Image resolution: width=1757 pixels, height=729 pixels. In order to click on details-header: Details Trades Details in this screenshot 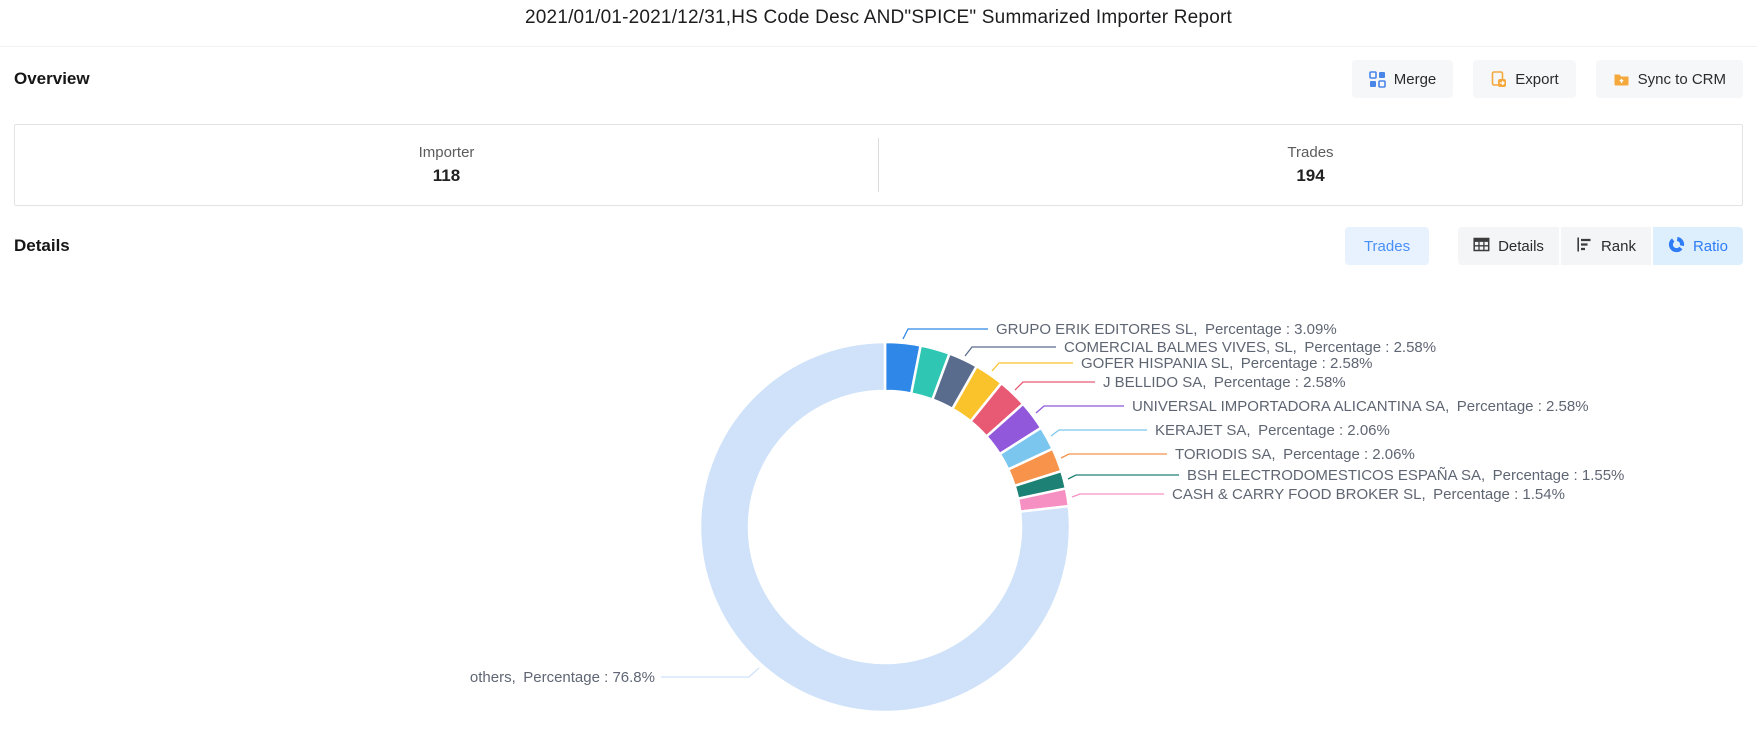, I will do `click(878, 246)`.